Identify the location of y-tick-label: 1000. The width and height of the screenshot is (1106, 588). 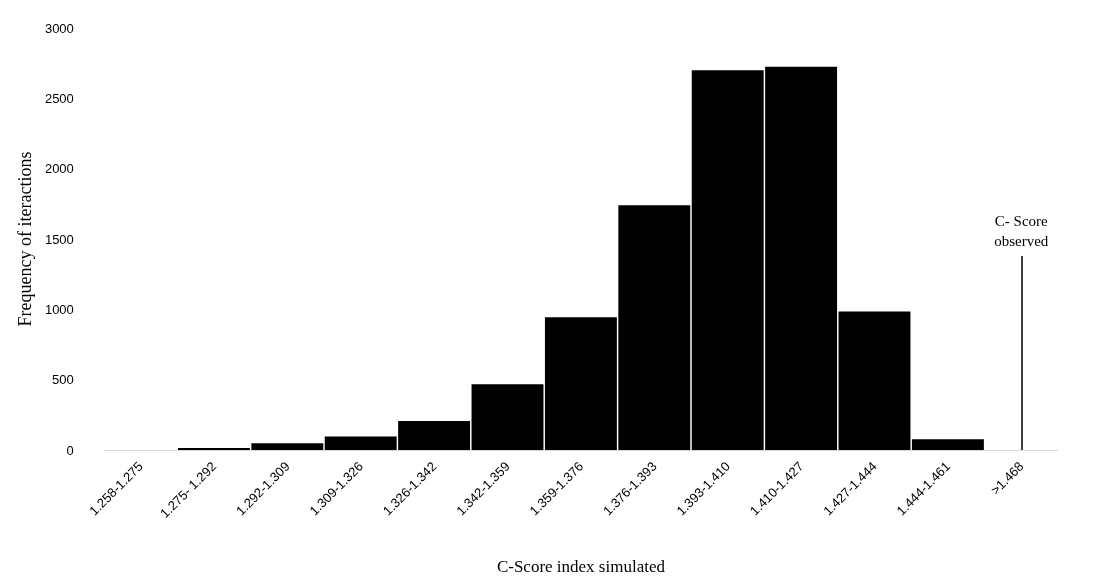
(59, 309).